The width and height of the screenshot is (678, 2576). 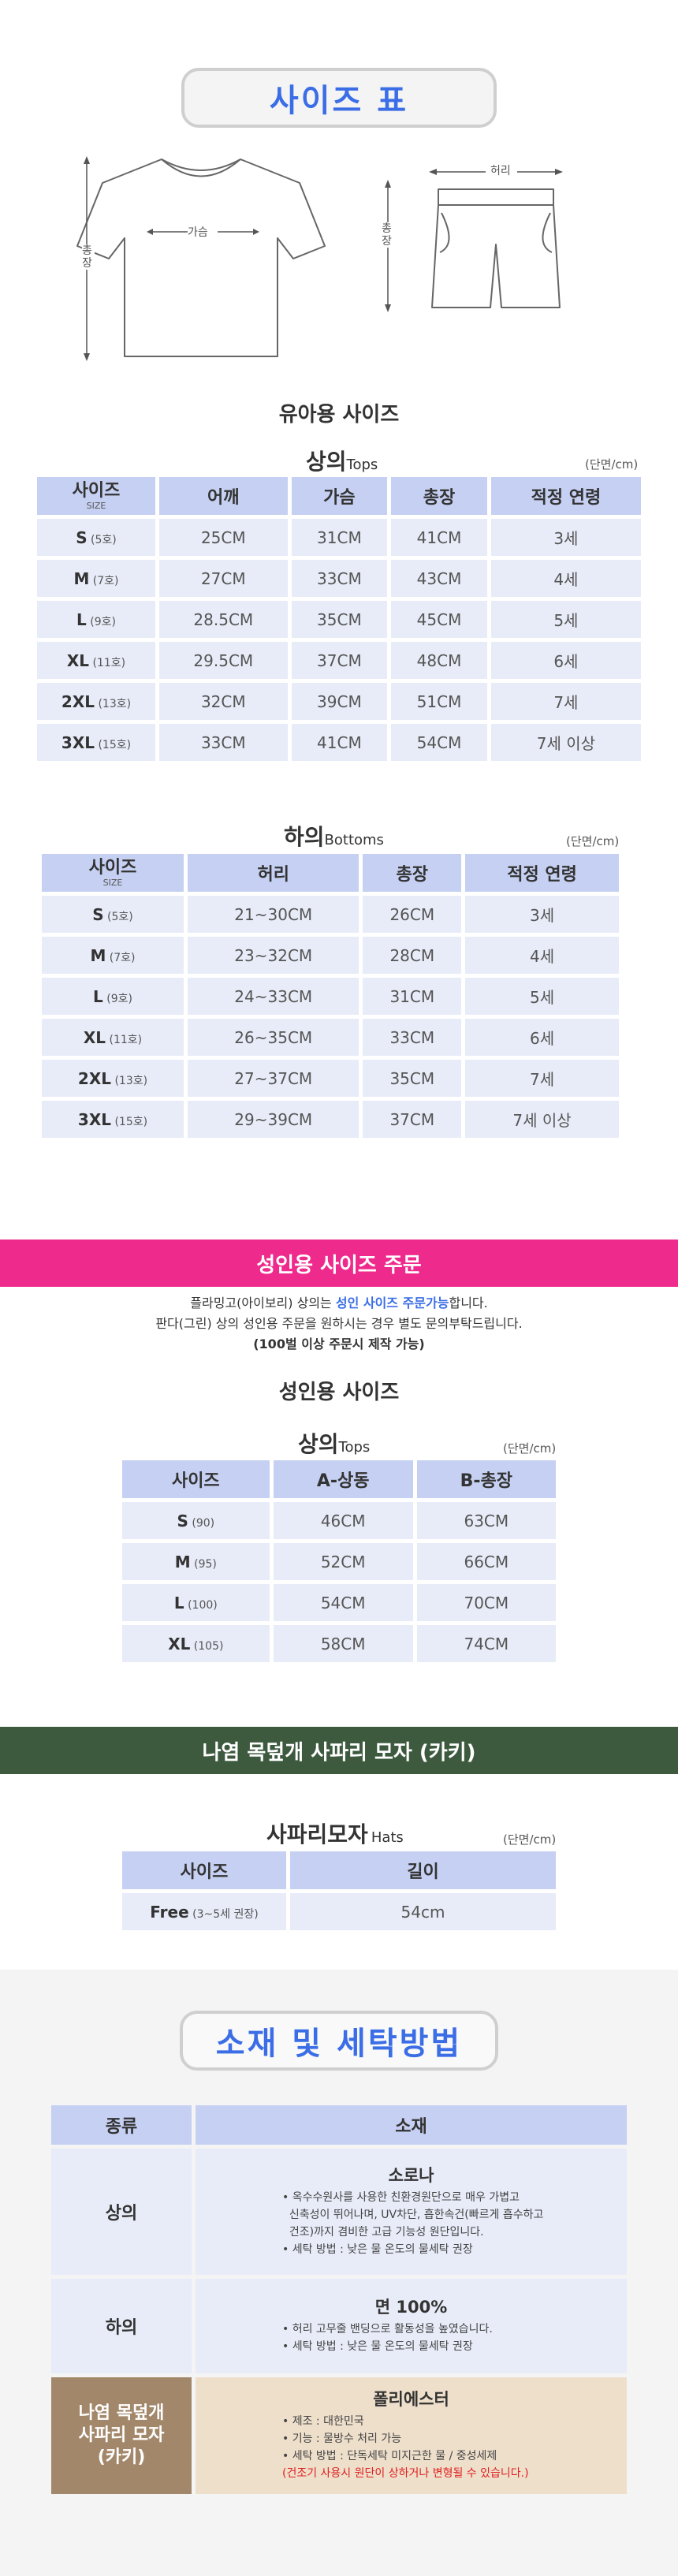 I want to click on kids-bottoms-value-cell: 23~32CM, so click(x=273, y=956).